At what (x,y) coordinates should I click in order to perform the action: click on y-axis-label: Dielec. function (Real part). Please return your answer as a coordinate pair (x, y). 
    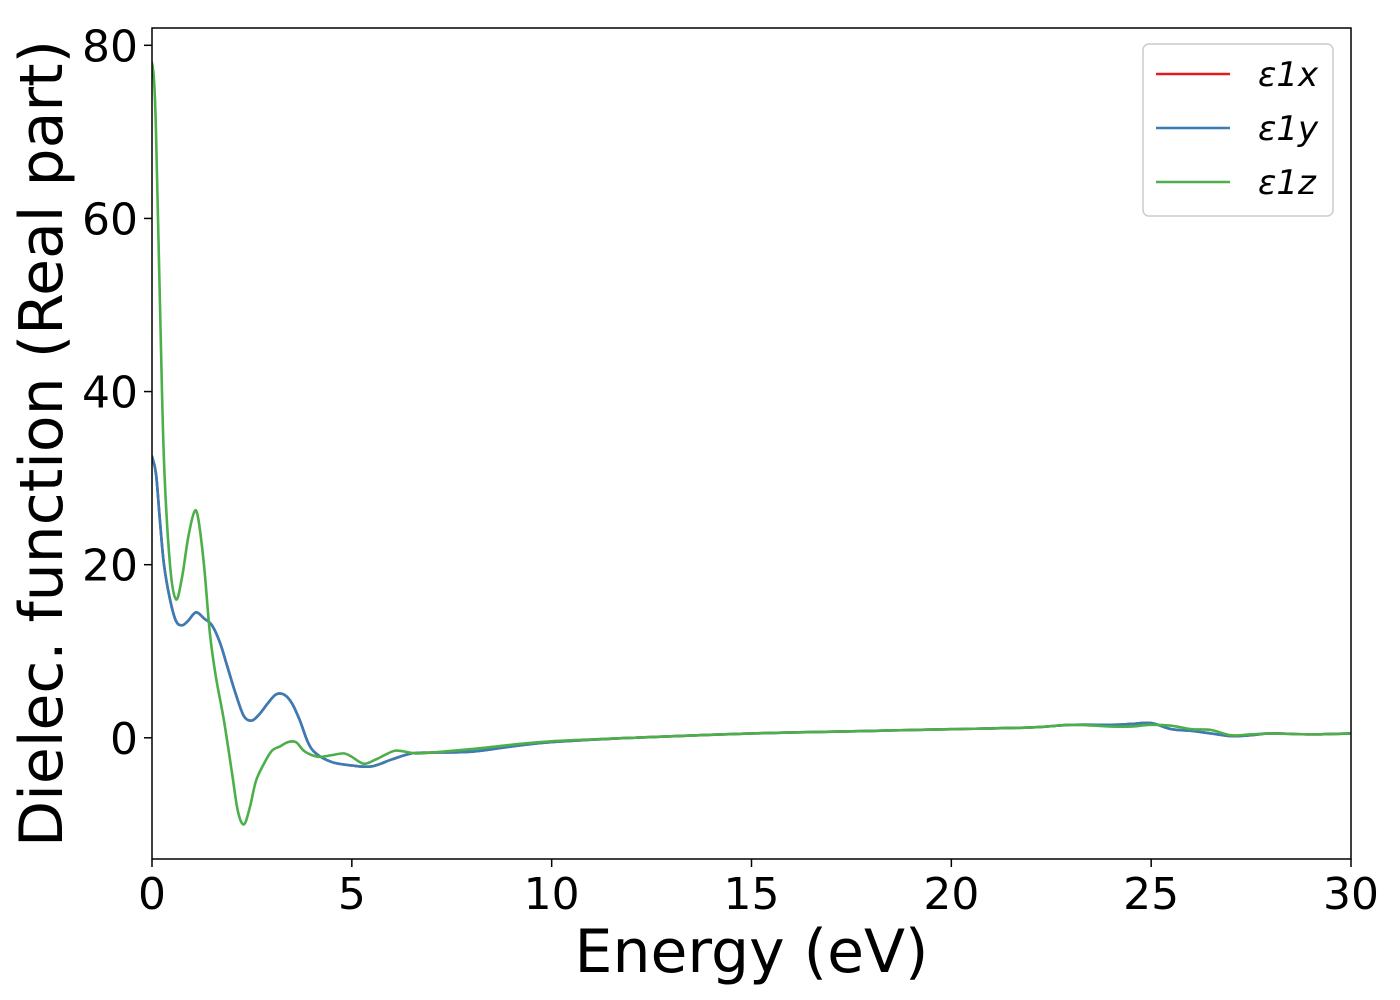
    Looking at the image, I should click on (42, 443).